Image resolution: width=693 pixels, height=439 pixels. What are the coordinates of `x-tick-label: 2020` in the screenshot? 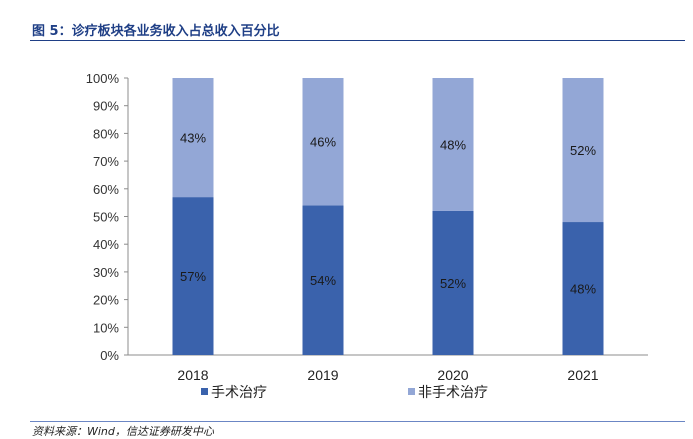 It's located at (452, 375).